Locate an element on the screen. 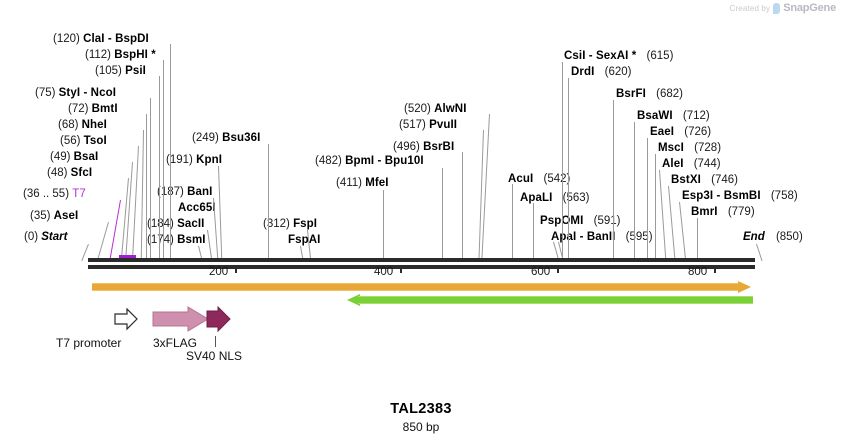 The width and height of the screenshot is (842, 440). orf-forward-arrowhead is located at coordinates (744, 287).